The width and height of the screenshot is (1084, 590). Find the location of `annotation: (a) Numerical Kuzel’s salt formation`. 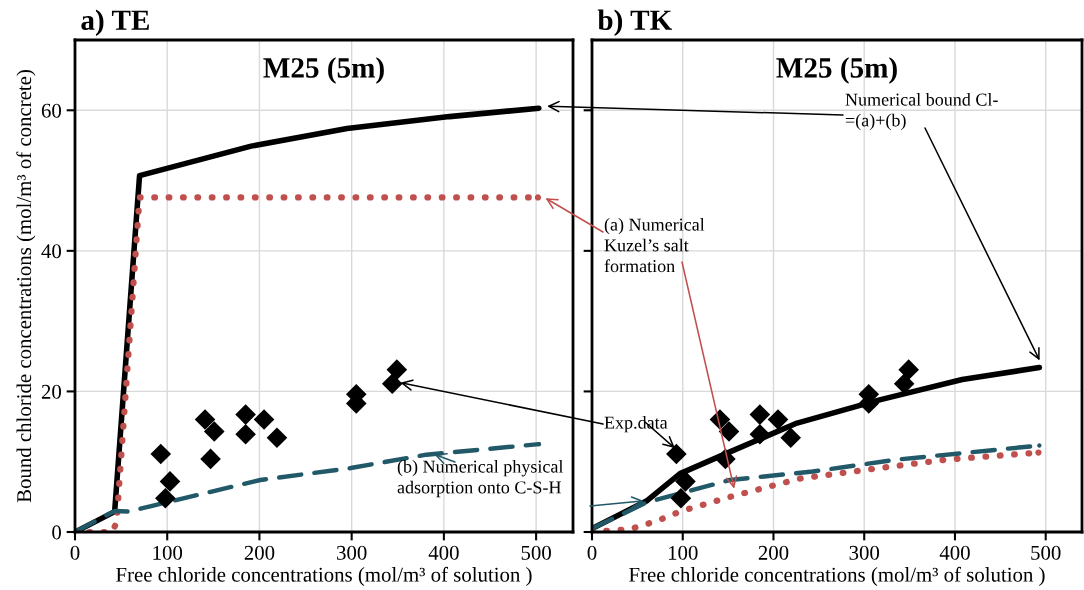

annotation: (a) Numerical Kuzel’s salt formation is located at coordinates (654, 245).